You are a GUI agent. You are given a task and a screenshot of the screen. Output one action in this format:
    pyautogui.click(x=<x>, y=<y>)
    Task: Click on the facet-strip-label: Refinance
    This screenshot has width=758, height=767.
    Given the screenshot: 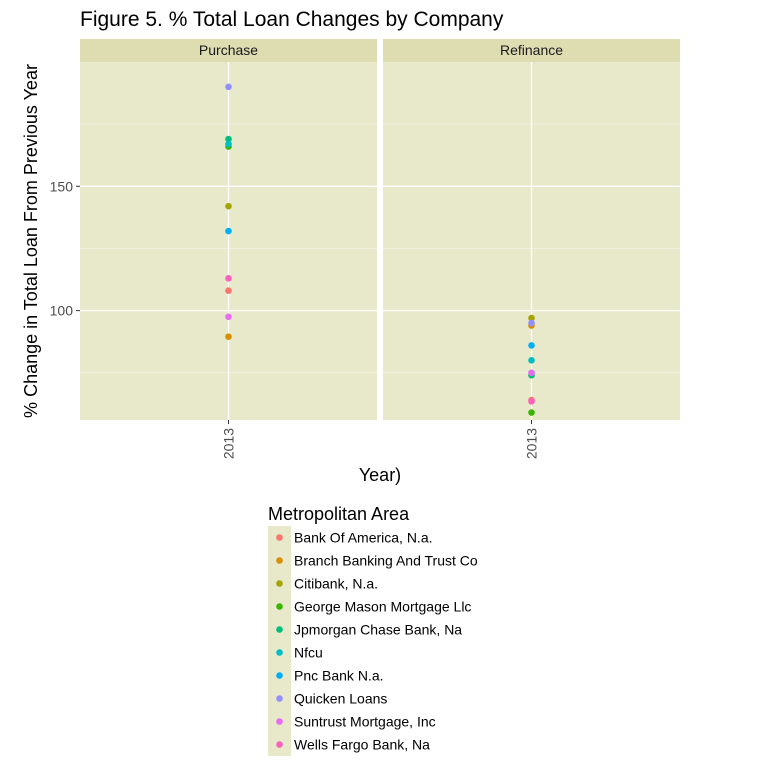 What is the action you would take?
    pyautogui.click(x=531, y=50)
    